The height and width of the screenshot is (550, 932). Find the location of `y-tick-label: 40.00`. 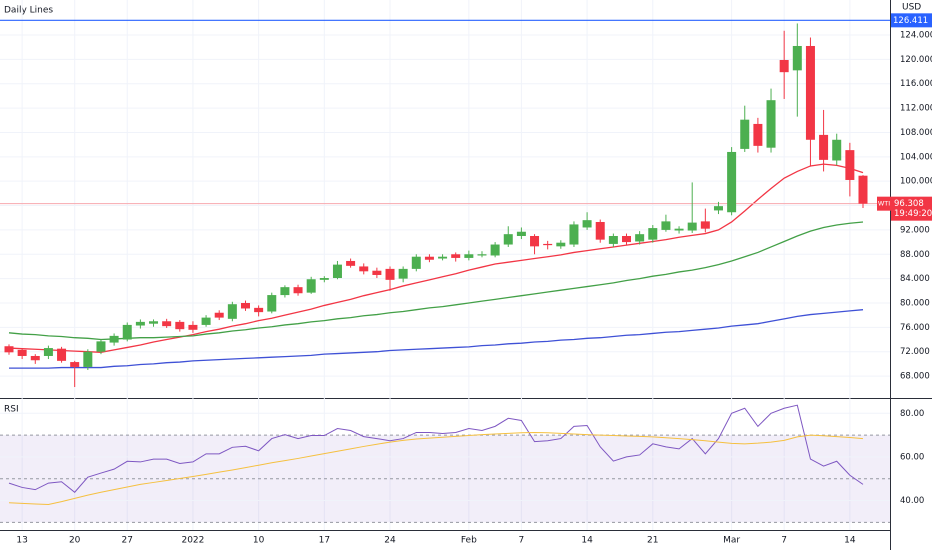

y-tick-label: 40.00 is located at coordinates (912, 501).